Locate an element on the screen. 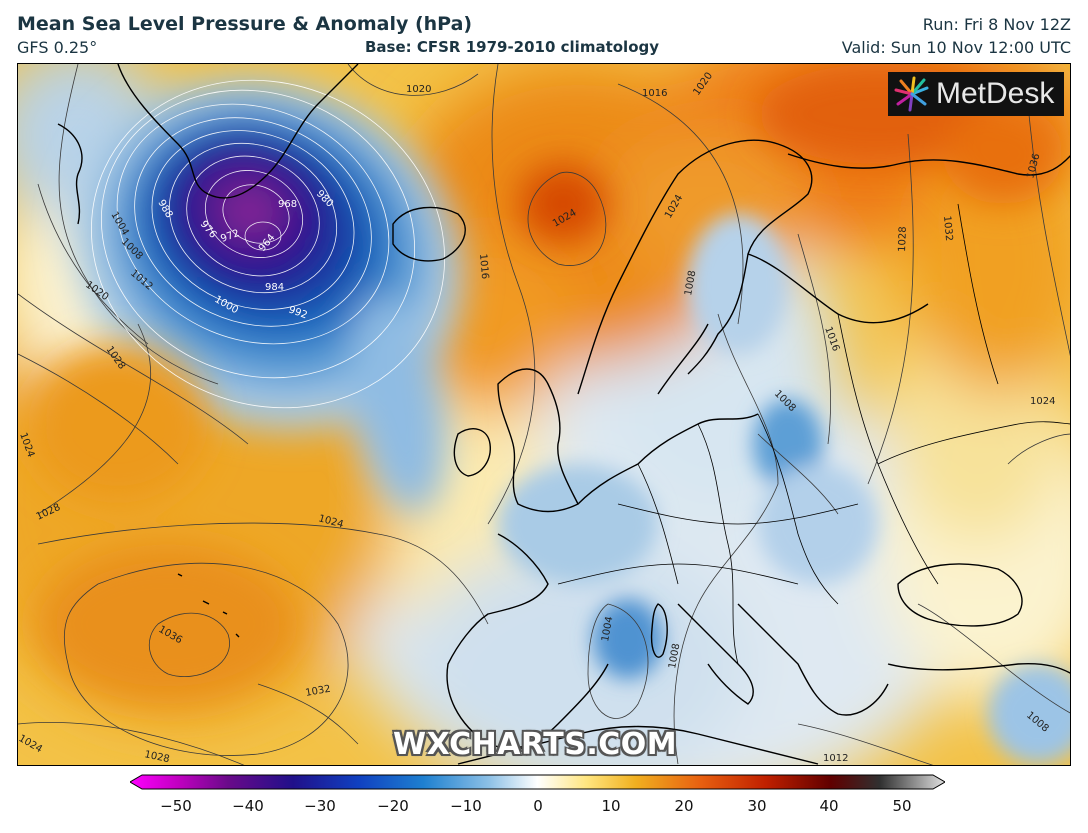  colorbar-tick: 20 is located at coordinates (684, 806).